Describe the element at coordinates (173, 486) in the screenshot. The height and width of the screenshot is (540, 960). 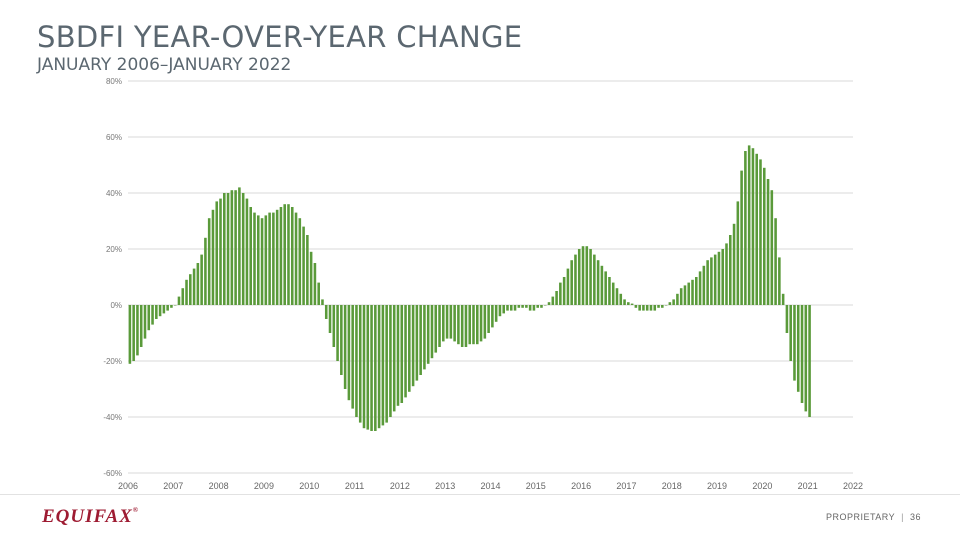
I see `x-tick-label: 2007` at that location.